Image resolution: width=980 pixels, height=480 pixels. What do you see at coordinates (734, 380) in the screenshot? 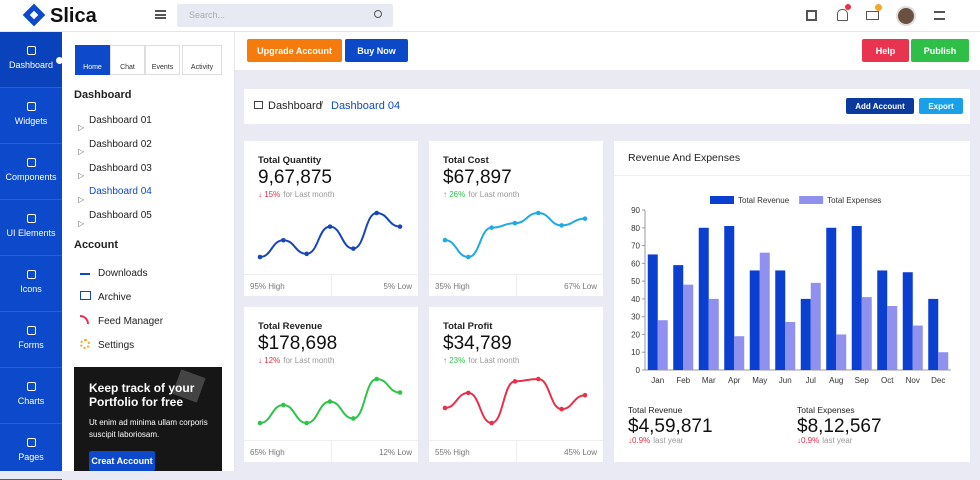
I see `x-tick-label: Apr` at bounding box center [734, 380].